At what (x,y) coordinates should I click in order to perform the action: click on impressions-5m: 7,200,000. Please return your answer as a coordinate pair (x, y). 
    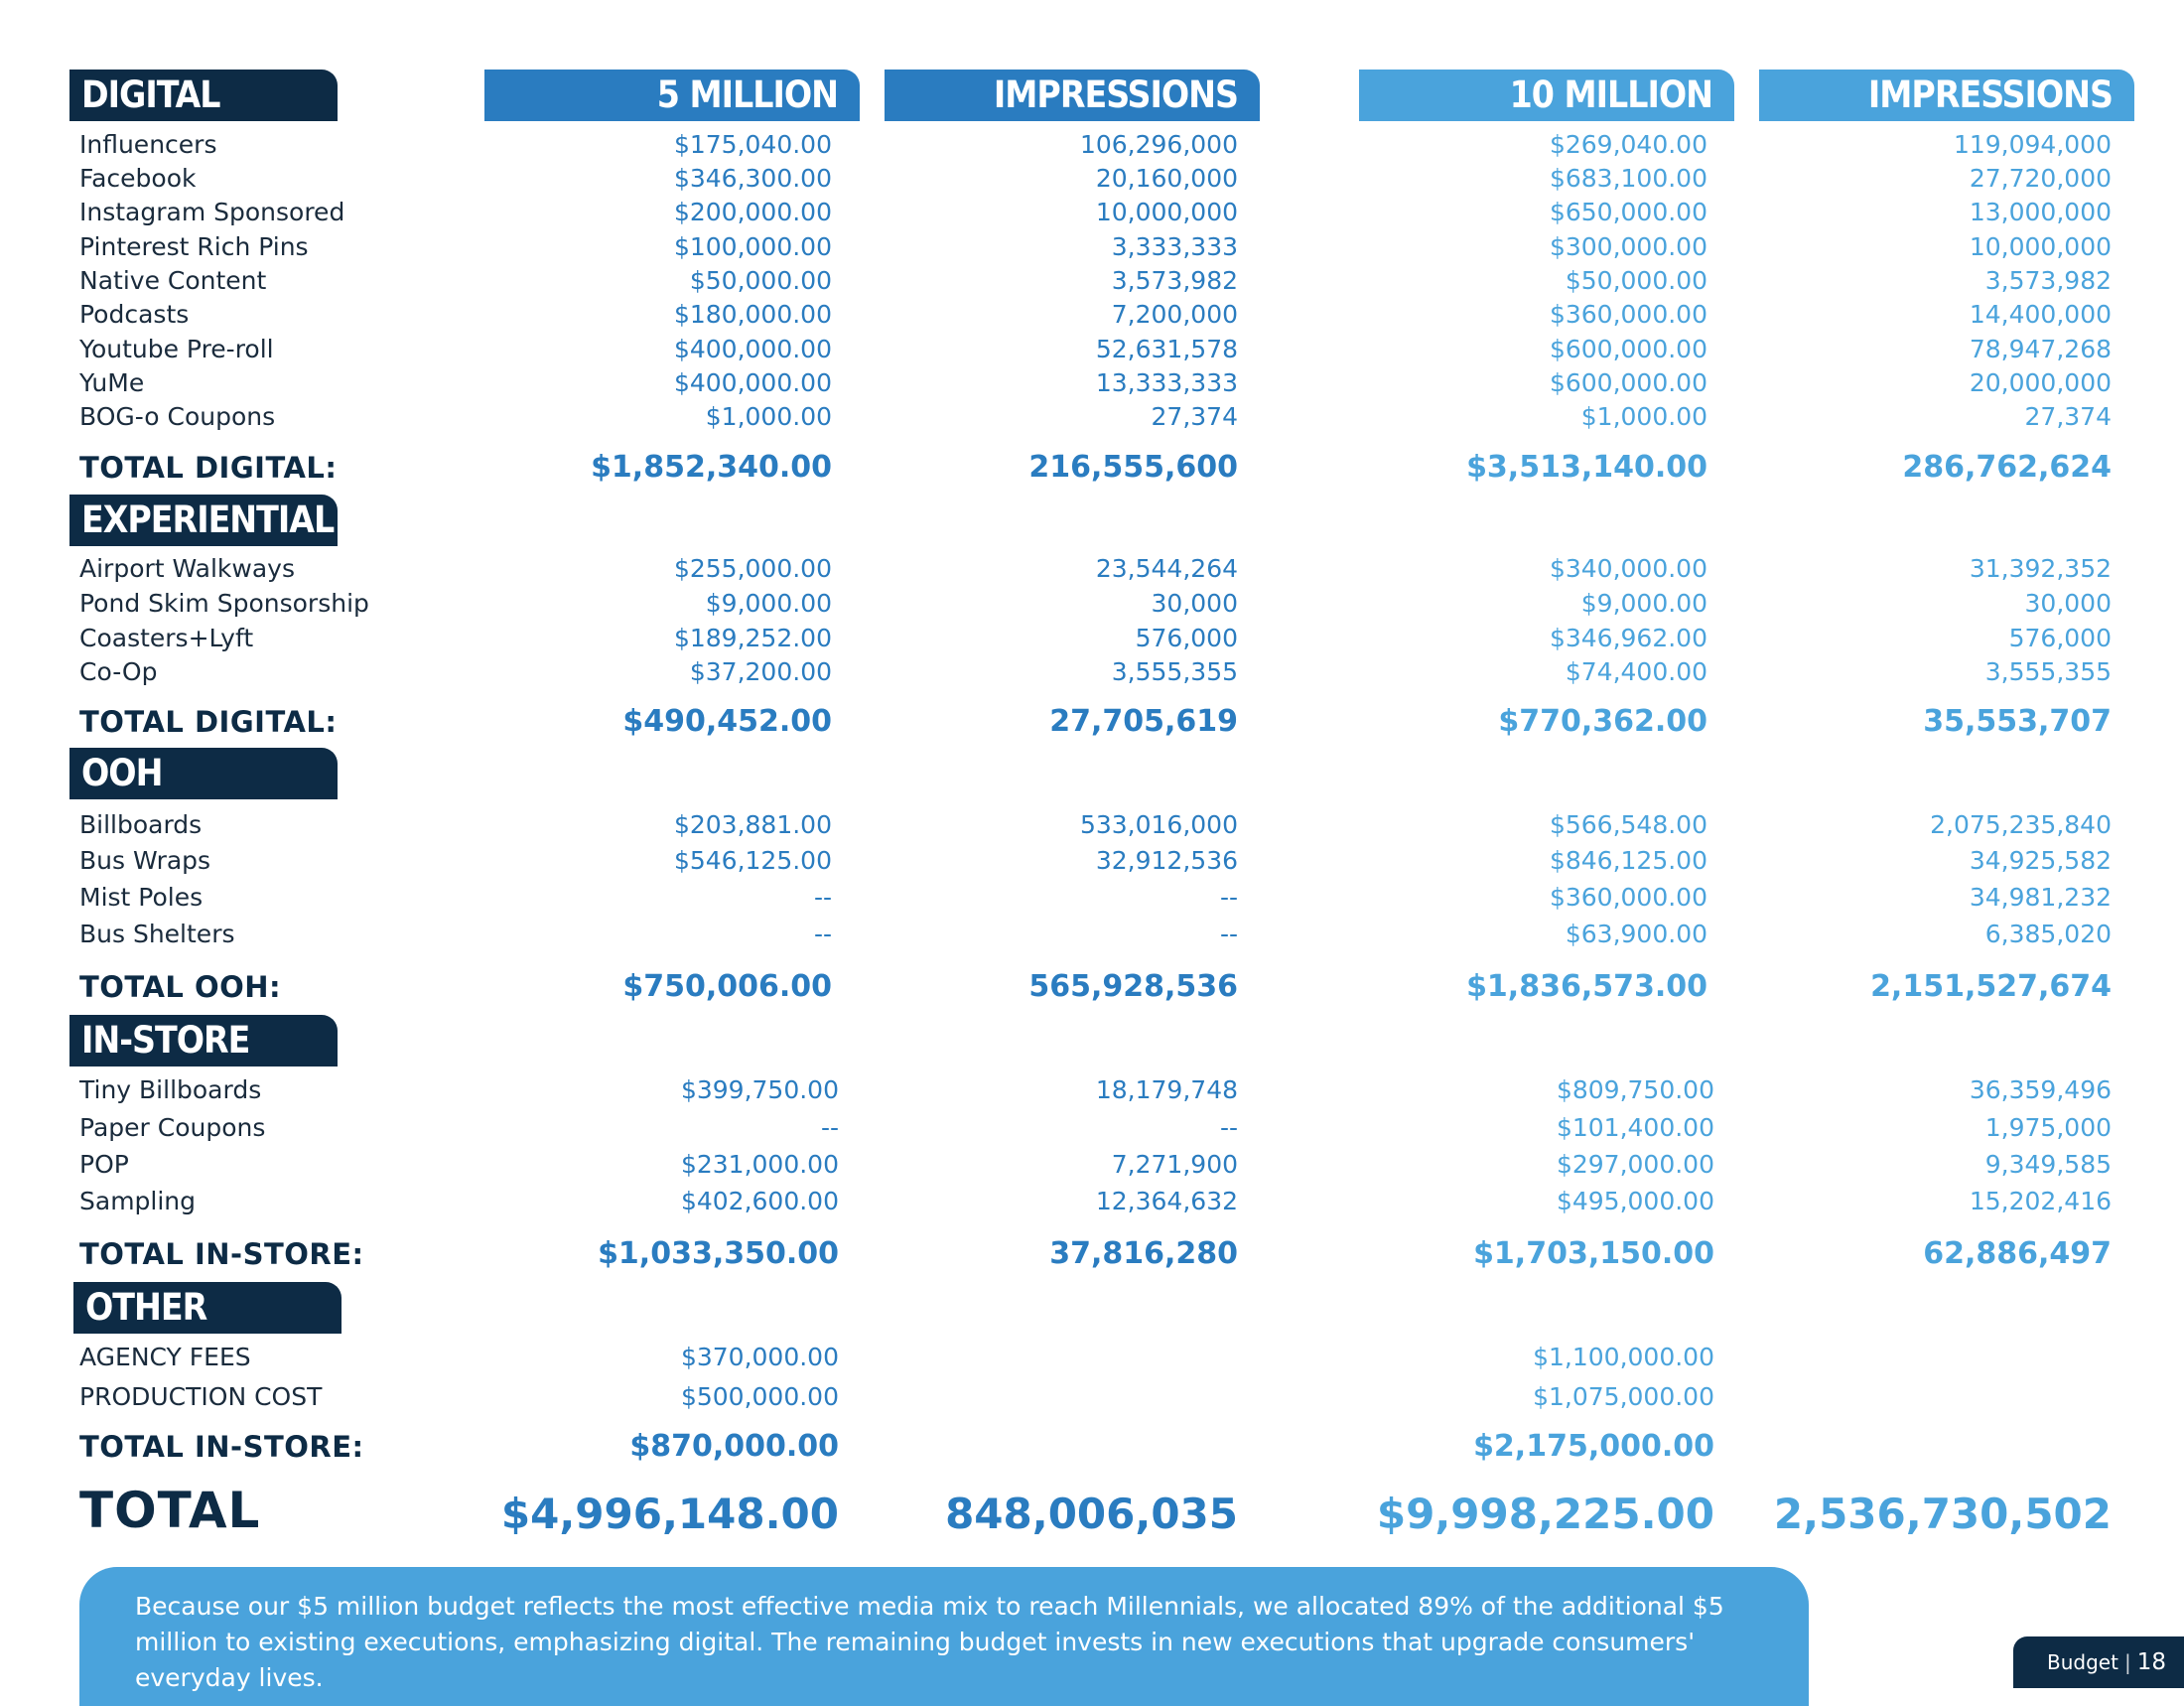
    Looking at the image, I should click on (1174, 315).